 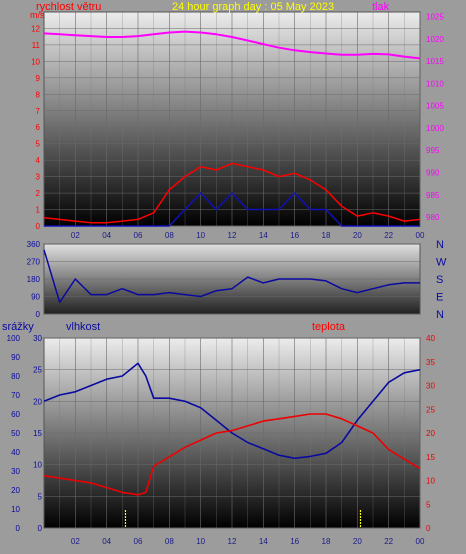 What do you see at coordinates (433, 195) in the screenshot?
I see `axis-tick-label: 985` at bounding box center [433, 195].